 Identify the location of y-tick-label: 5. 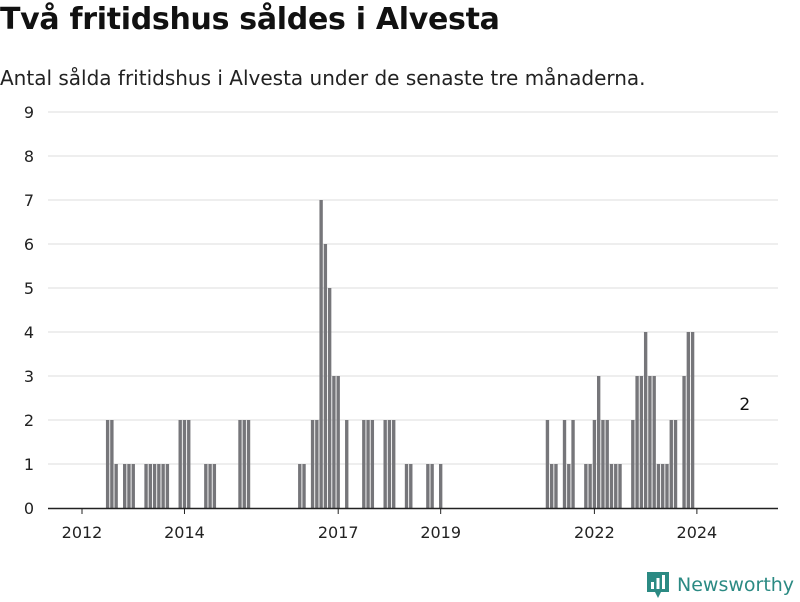
(29, 288).